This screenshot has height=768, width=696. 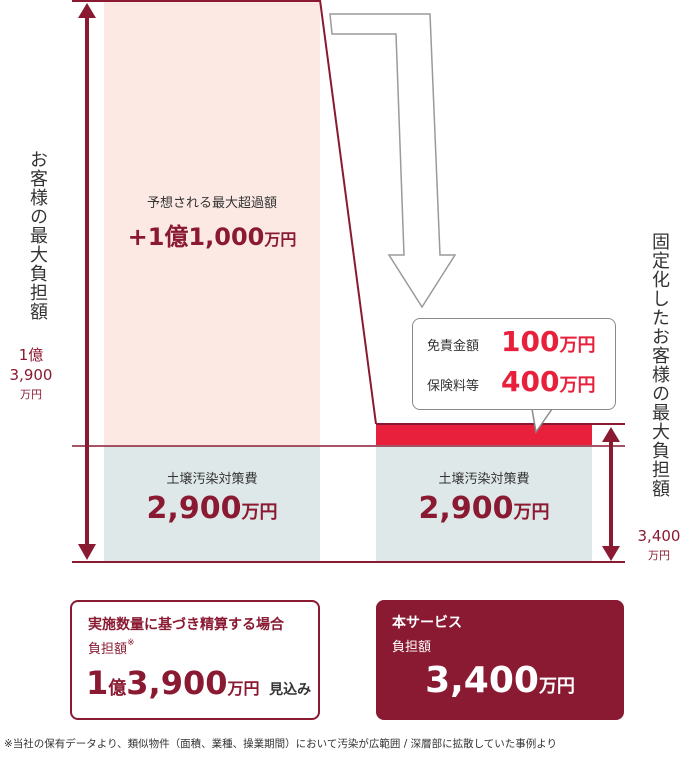 I want to click on overrun-value: +1億1,000, so click(x=196, y=237).